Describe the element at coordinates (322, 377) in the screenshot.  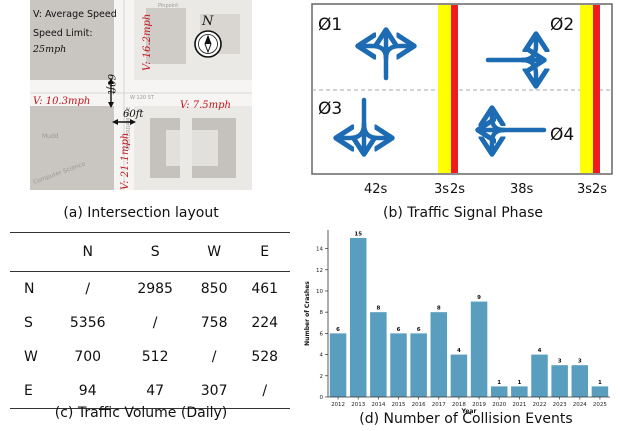
I see `y-tick-label: 2` at that location.